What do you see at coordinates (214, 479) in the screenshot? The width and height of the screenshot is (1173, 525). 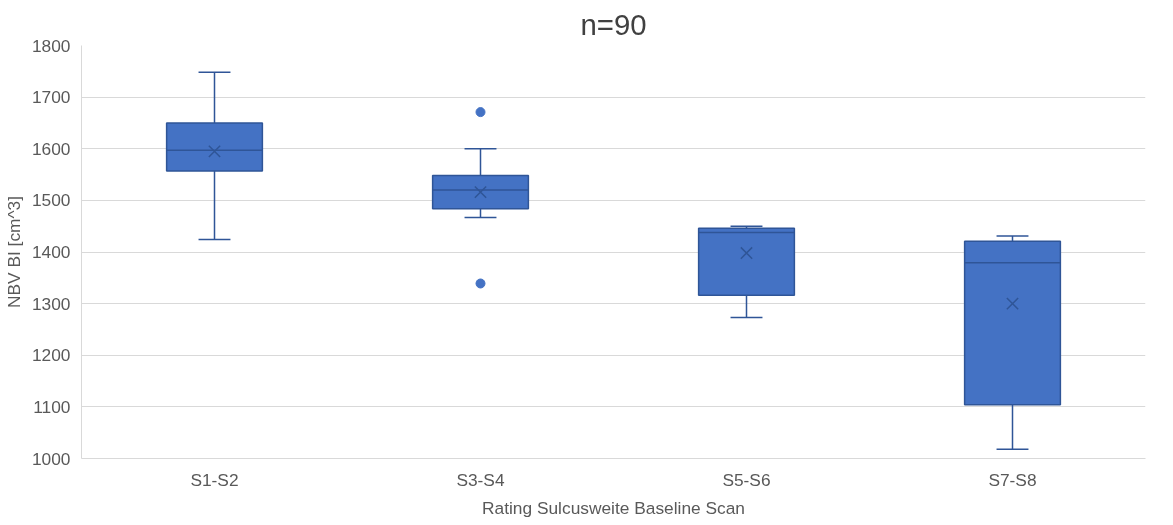 I see `x-tick-label: S1-S2` at bounding box center [214, 479].